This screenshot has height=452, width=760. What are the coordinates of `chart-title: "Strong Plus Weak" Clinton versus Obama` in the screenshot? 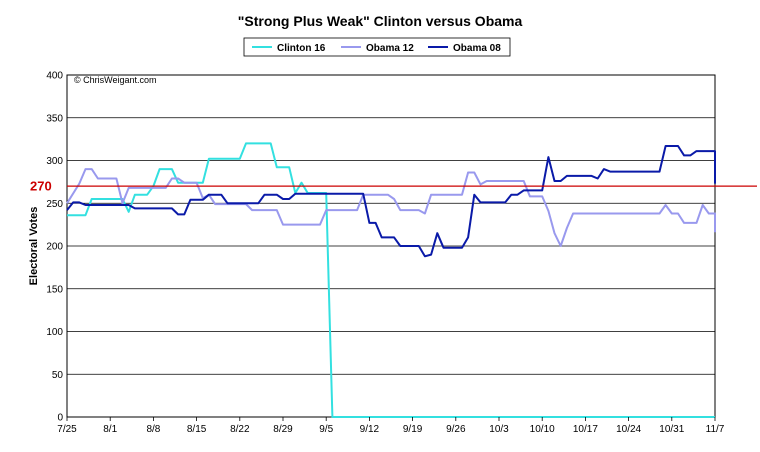 It's located at (380, 21).